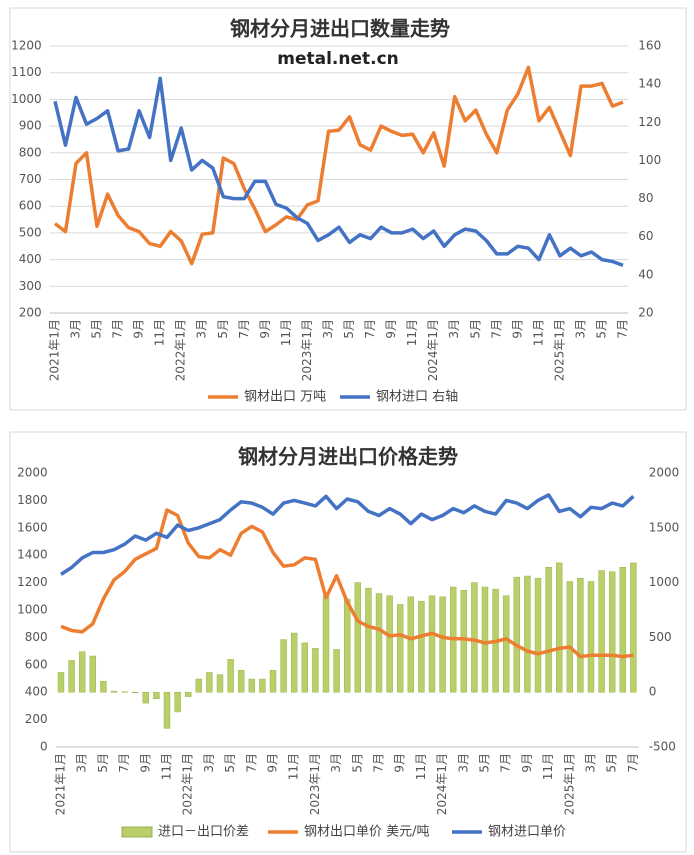  What do you see at coordinates (61, 784) in the screenshot?
I see `x-tick-label: 2021年1月` at bounding box center [61, 784].